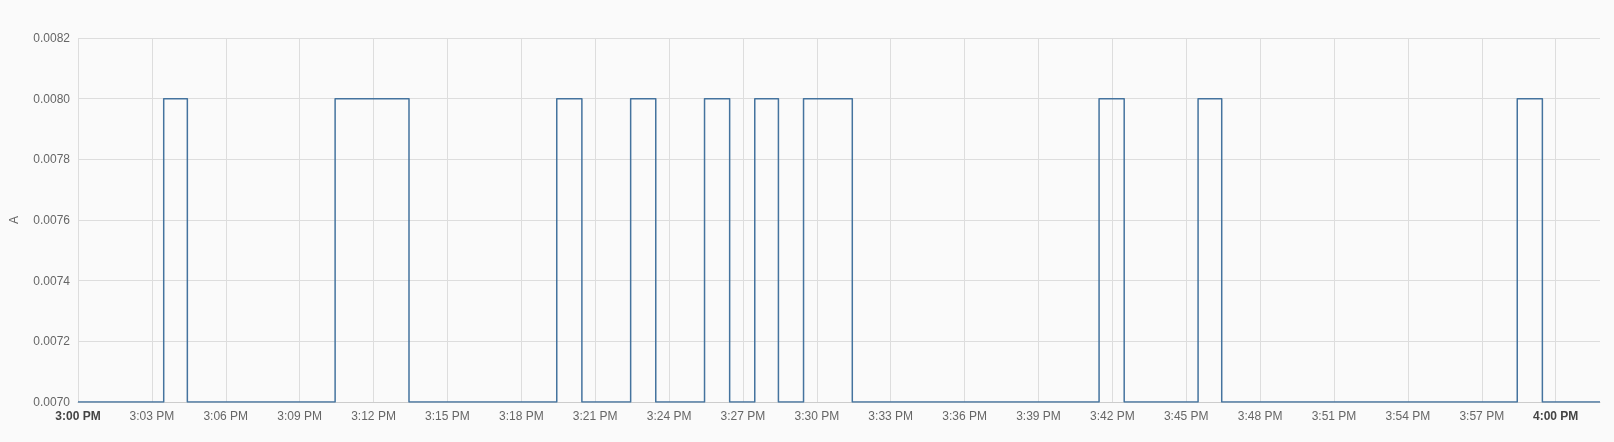 This screenshot has width=1614, height=442. What do you see at coordinates (521, 416) in the screenshot?
I see `x-tick-label: 3:18 PM` at bounding box center [521, 416].